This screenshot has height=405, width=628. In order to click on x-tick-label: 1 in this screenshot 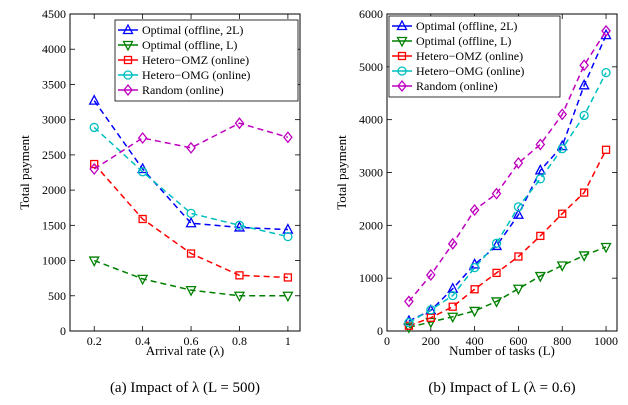, I will do `click(288, 341)`.